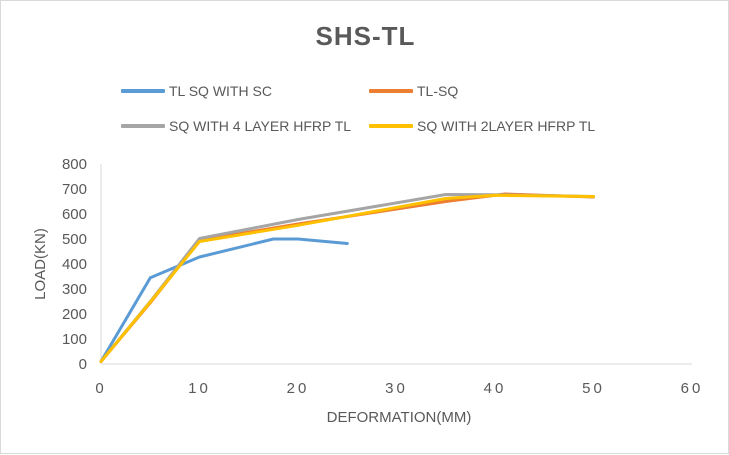 The height and width of the screenshot is (455, 729). Describe the element at coordinates (365, 36) in the screenshot. I see `chart-title: SHS-TL` at that location.